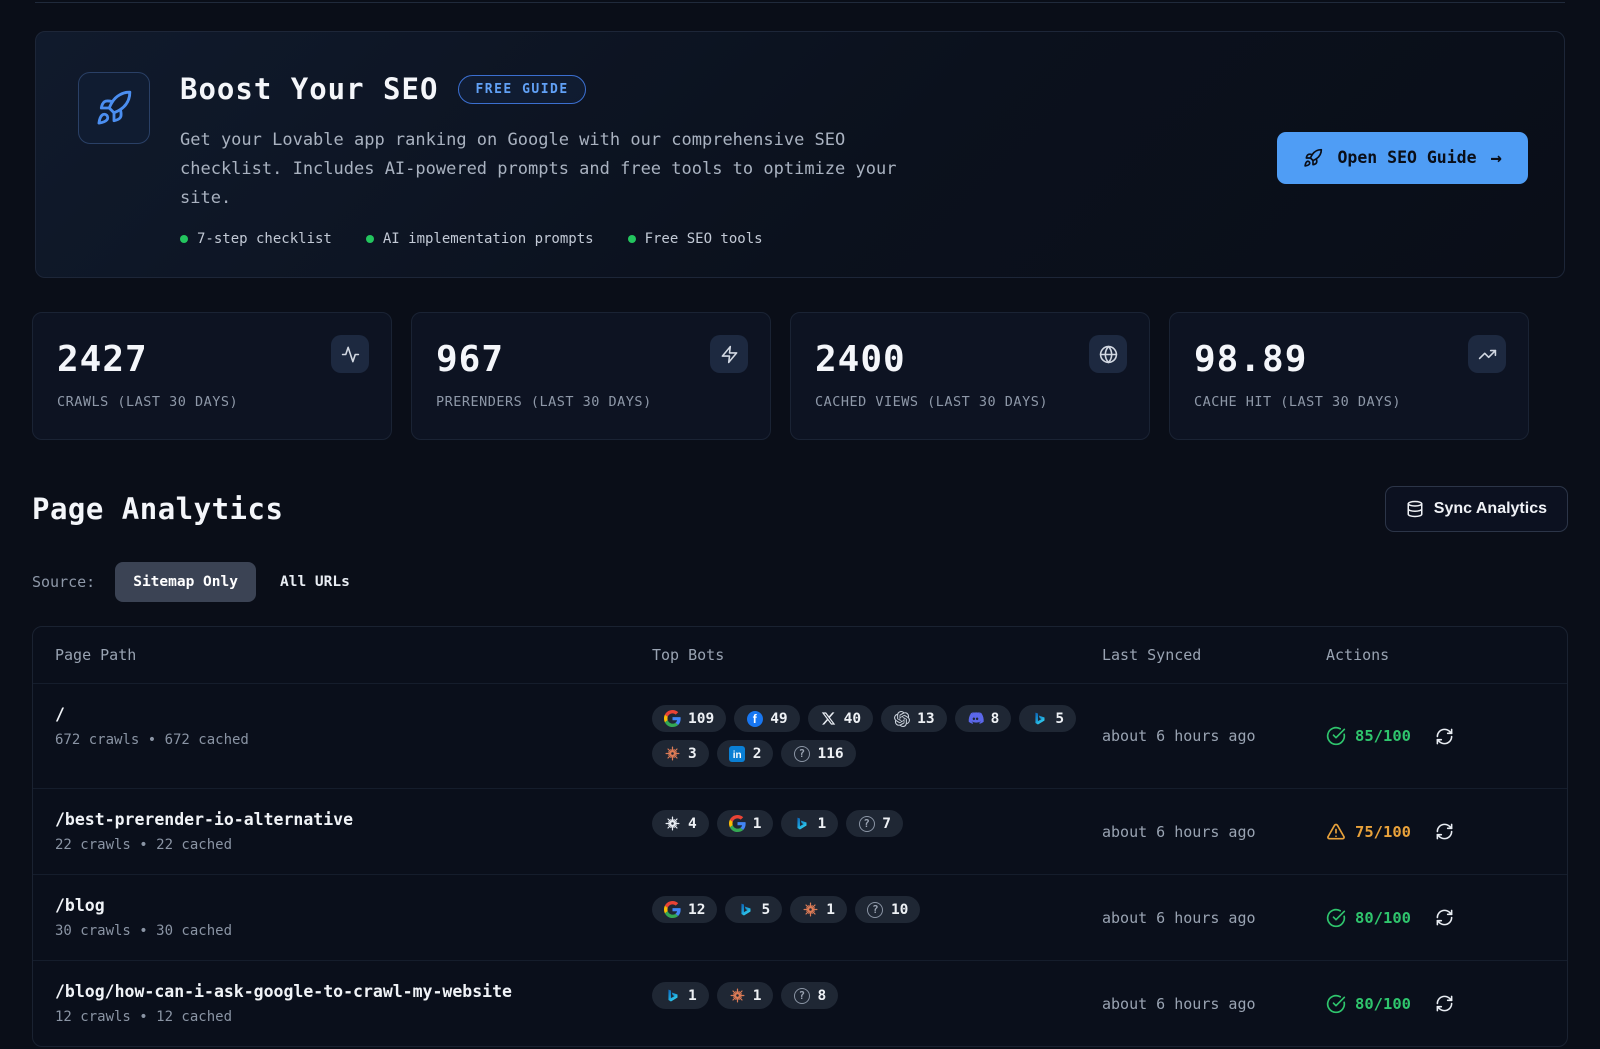 This screenshot has width=1600, height=1049. What do you see at coordinates (1349, 376) in the screenshot?
I see `stat-card-cache-hit: 98.89 CACHE HIT (LAST 30 DAYS)` at bounding box center [1349, 376].